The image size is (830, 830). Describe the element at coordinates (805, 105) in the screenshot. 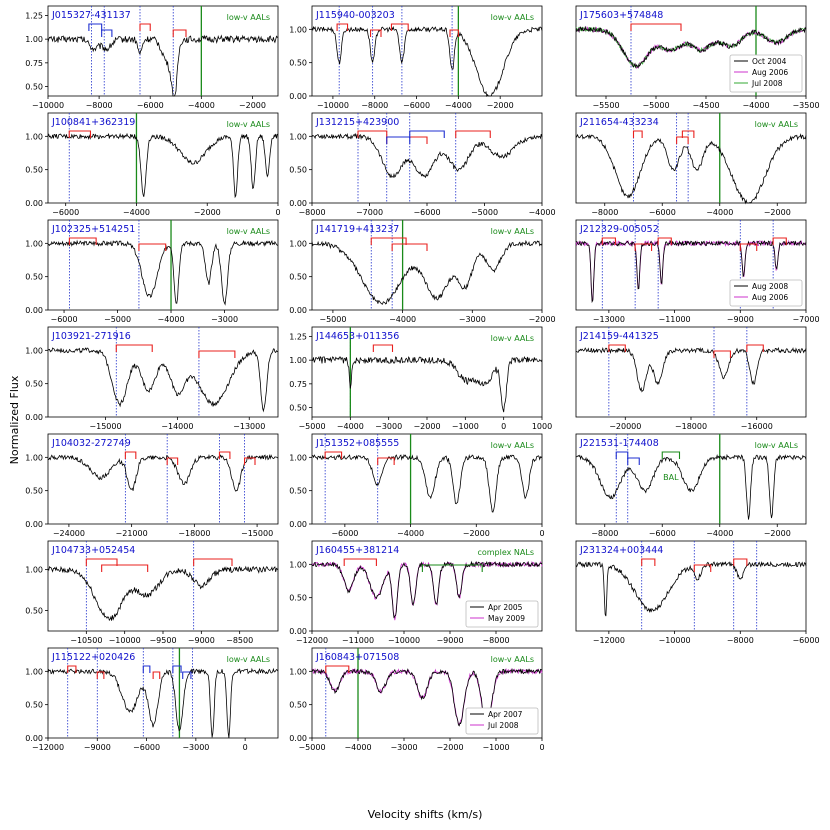

I see `x-tick-label: −3500` at that location.